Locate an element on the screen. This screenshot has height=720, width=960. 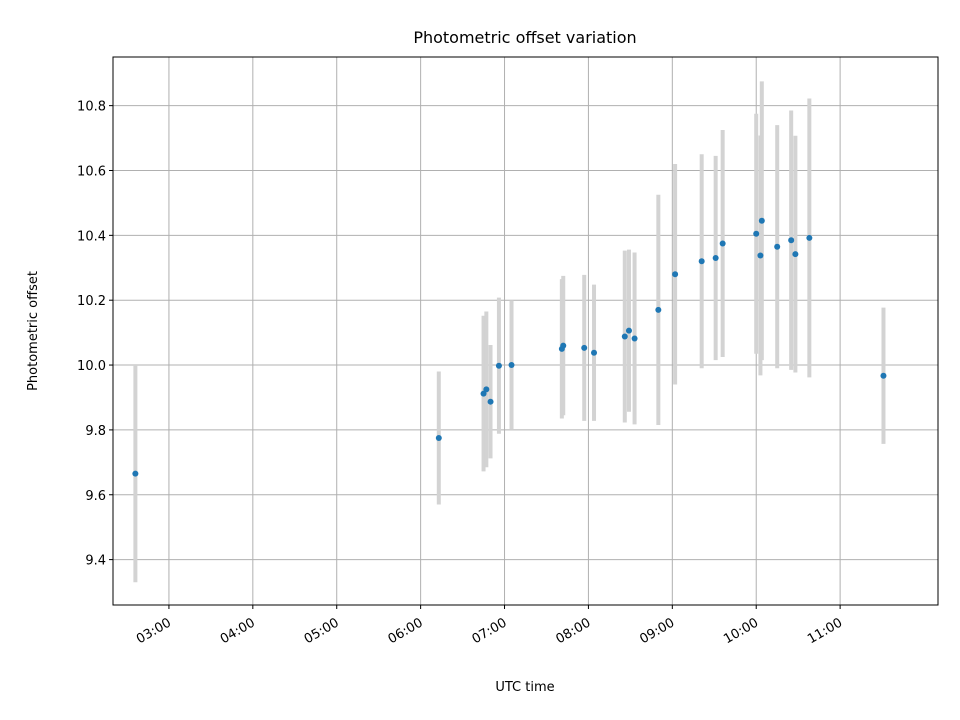
y-tick-label: 10.8 is located at coordinates (91, 107).